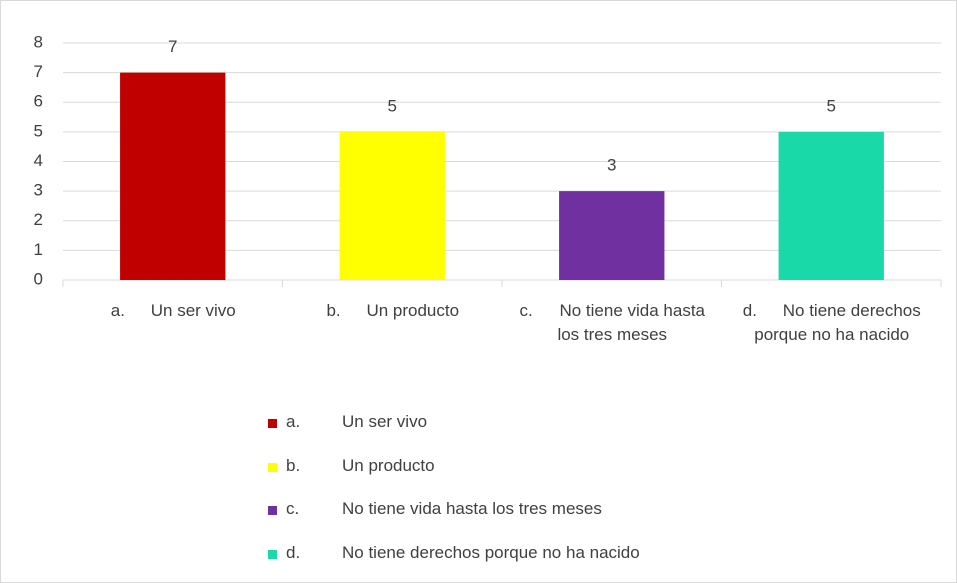  What do you see at coordinates (834, 322) in the screenshot?
I see `x-tick-label: d. No tiene derechos porque no ha nacido` at bounding box center [834, 322].